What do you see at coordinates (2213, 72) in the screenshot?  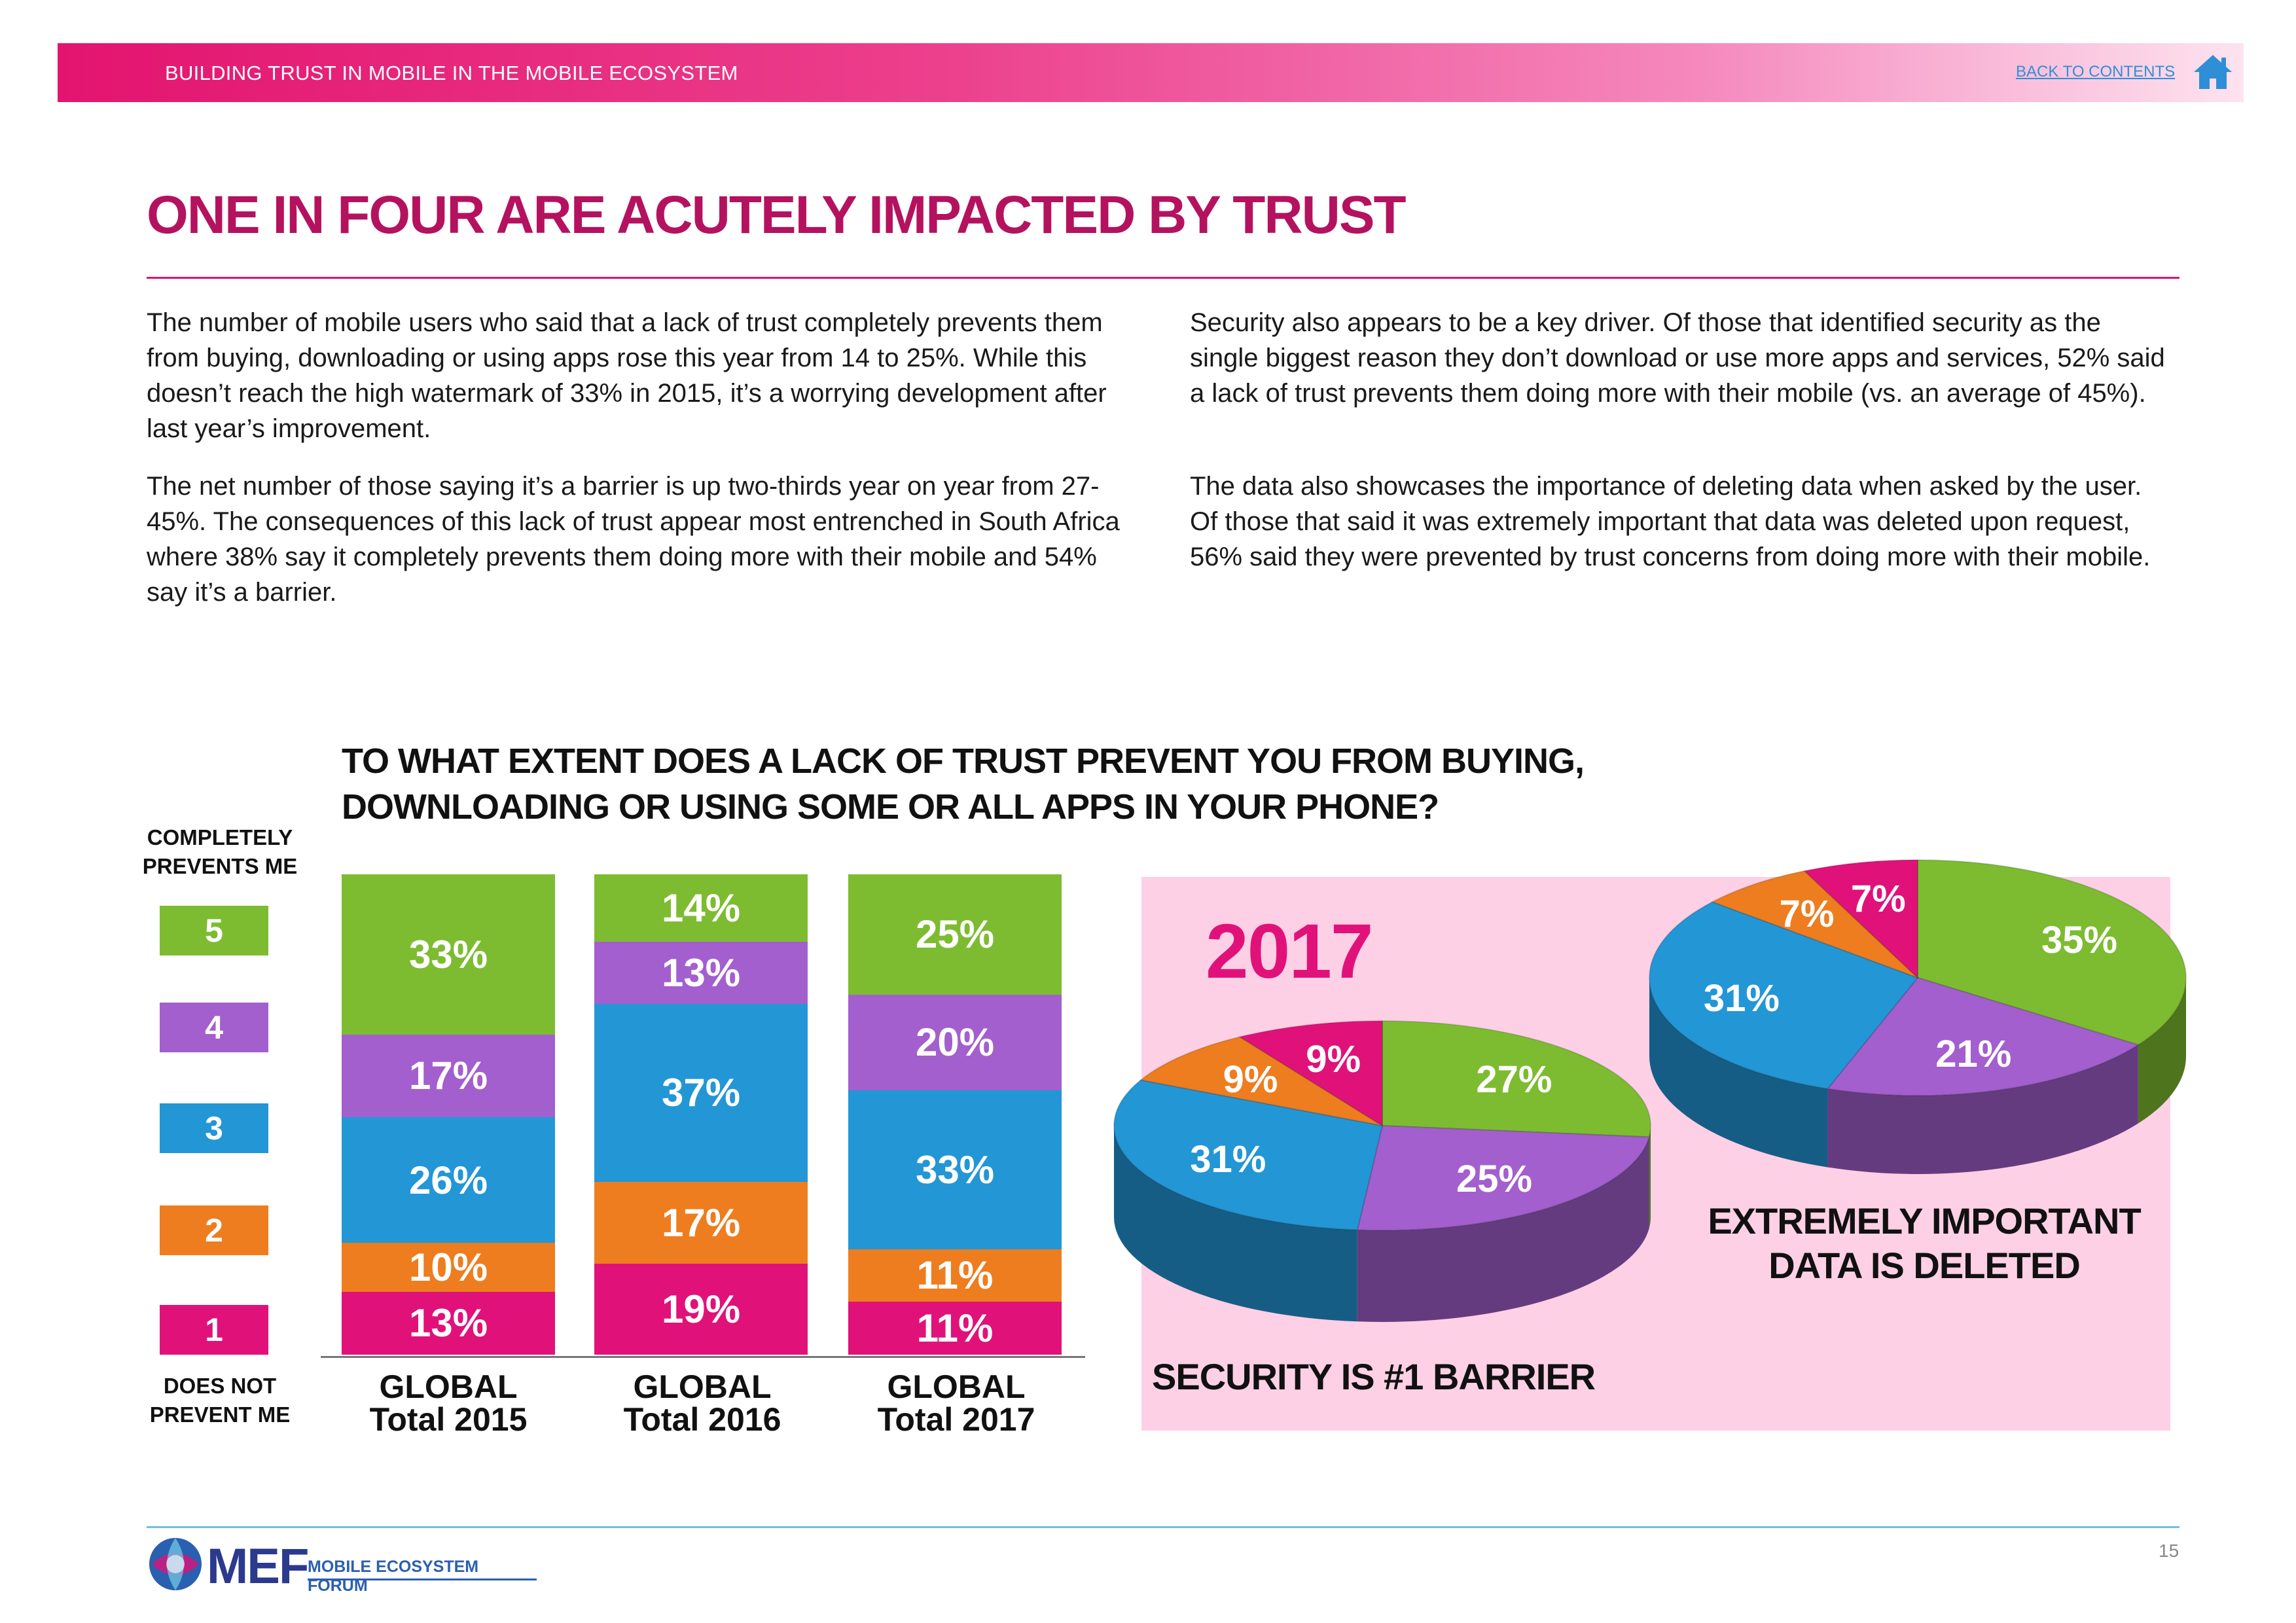 I see `home-icon` at bounding box center [2213, 72].